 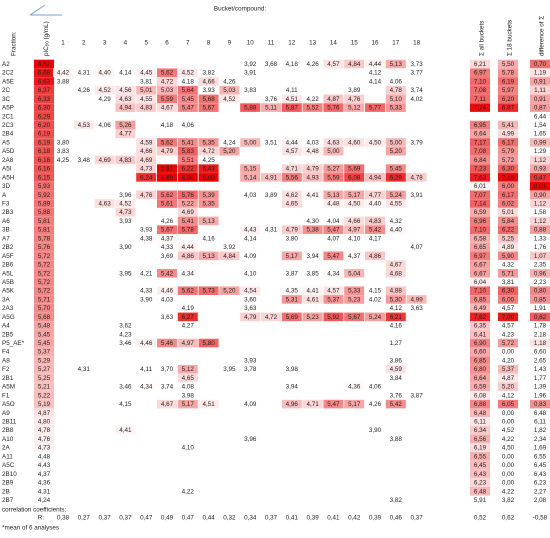 I want to click on cell-value: 3,94, so click(x=292, y=387).